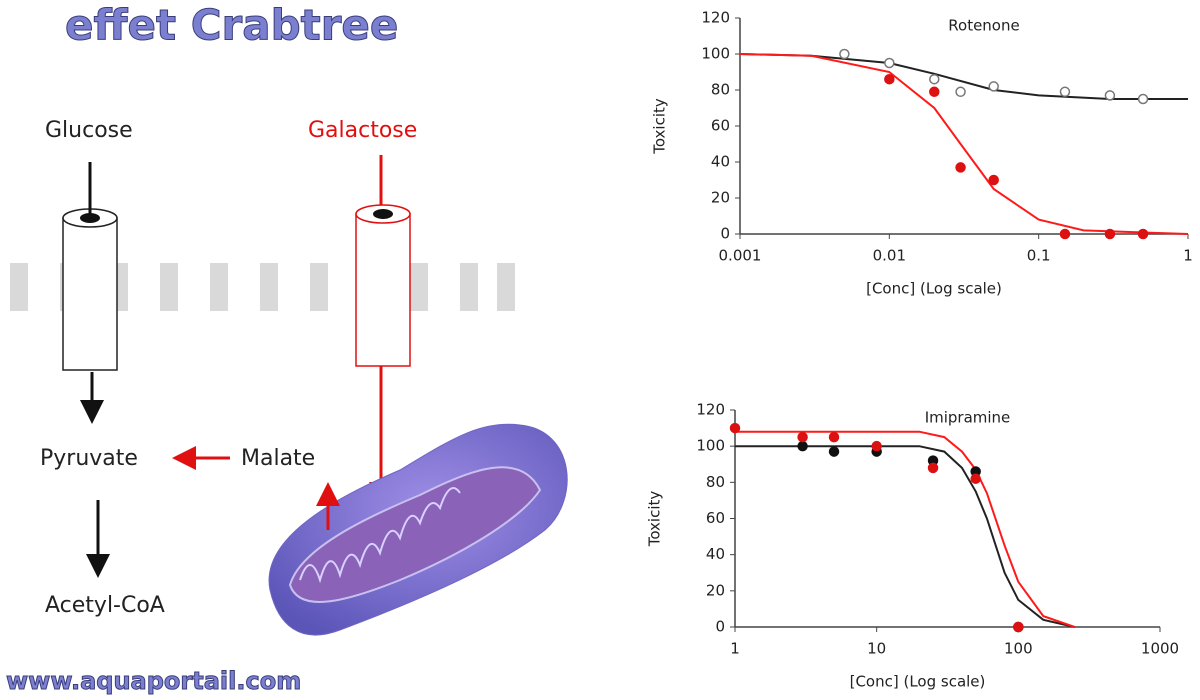 Image resolution: width=1200 pixels, height=700 pixels. Describe the element at coordinates (968, 418) in the screenshot. I see `chart-title: Imipramine` at that location.